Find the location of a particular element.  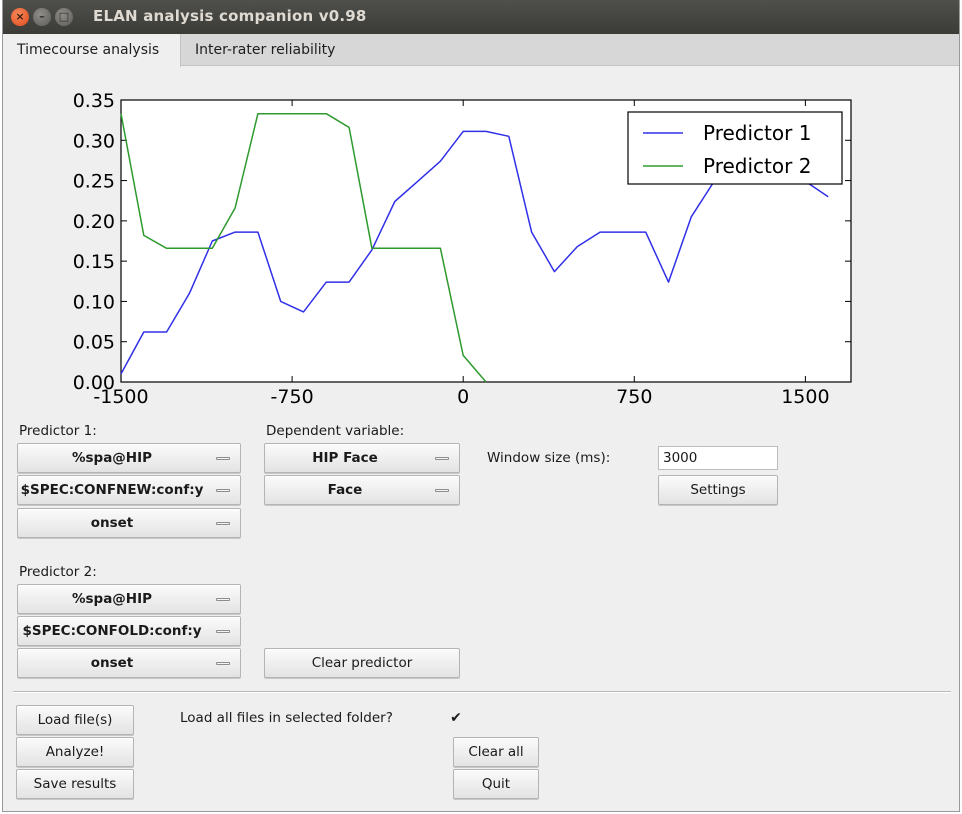

checkmark-icon: ✔ is located at coordinates (456, 718).